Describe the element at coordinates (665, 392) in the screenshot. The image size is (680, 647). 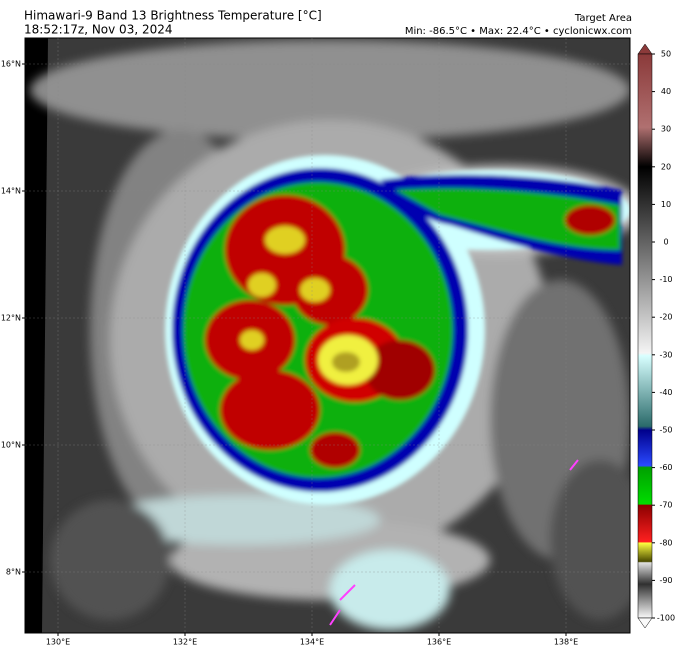
I see `colorbar-label: -40` at that location.